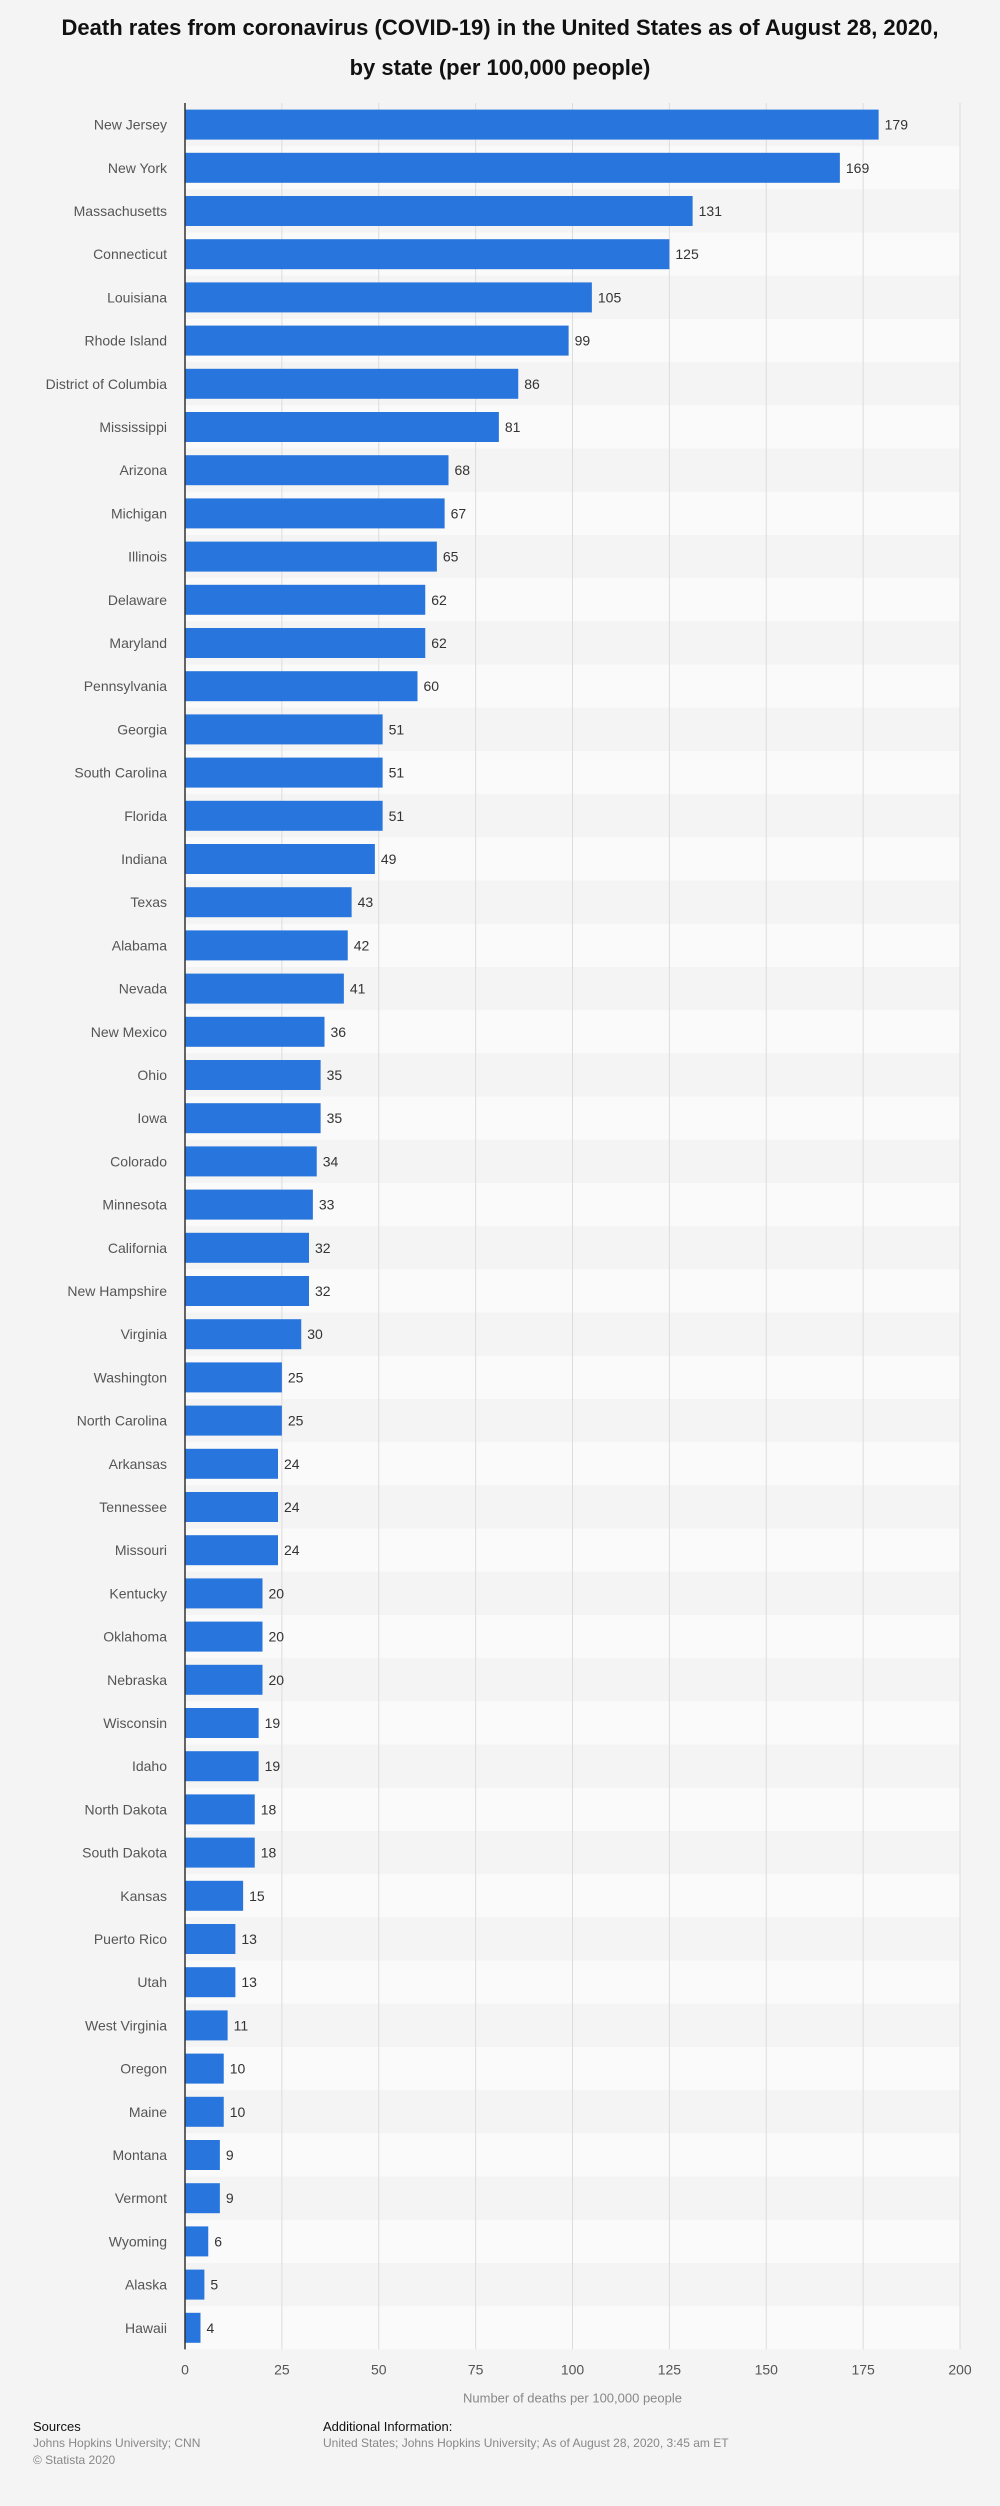 The width and height of the screenshot is (1000, 2506). What do you see at coordinates (135, 1637) in the screenshot?
I see `category-label: Oklahoma` at bounding box center [135, 1637].